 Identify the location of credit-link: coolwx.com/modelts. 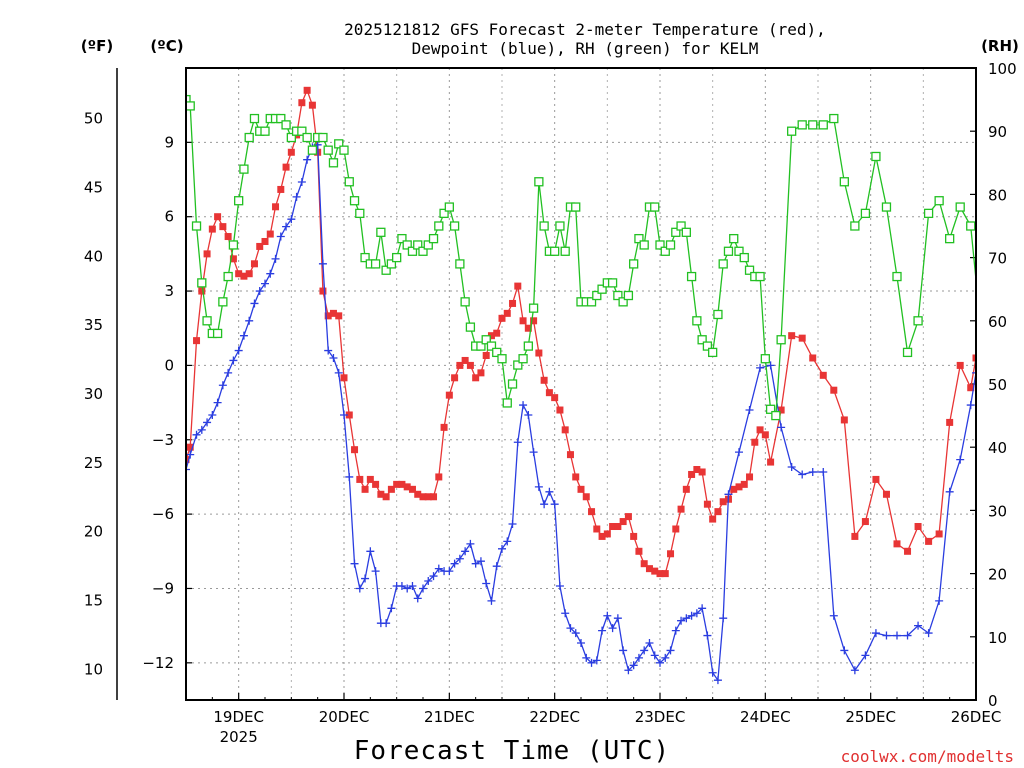
(927, 756).